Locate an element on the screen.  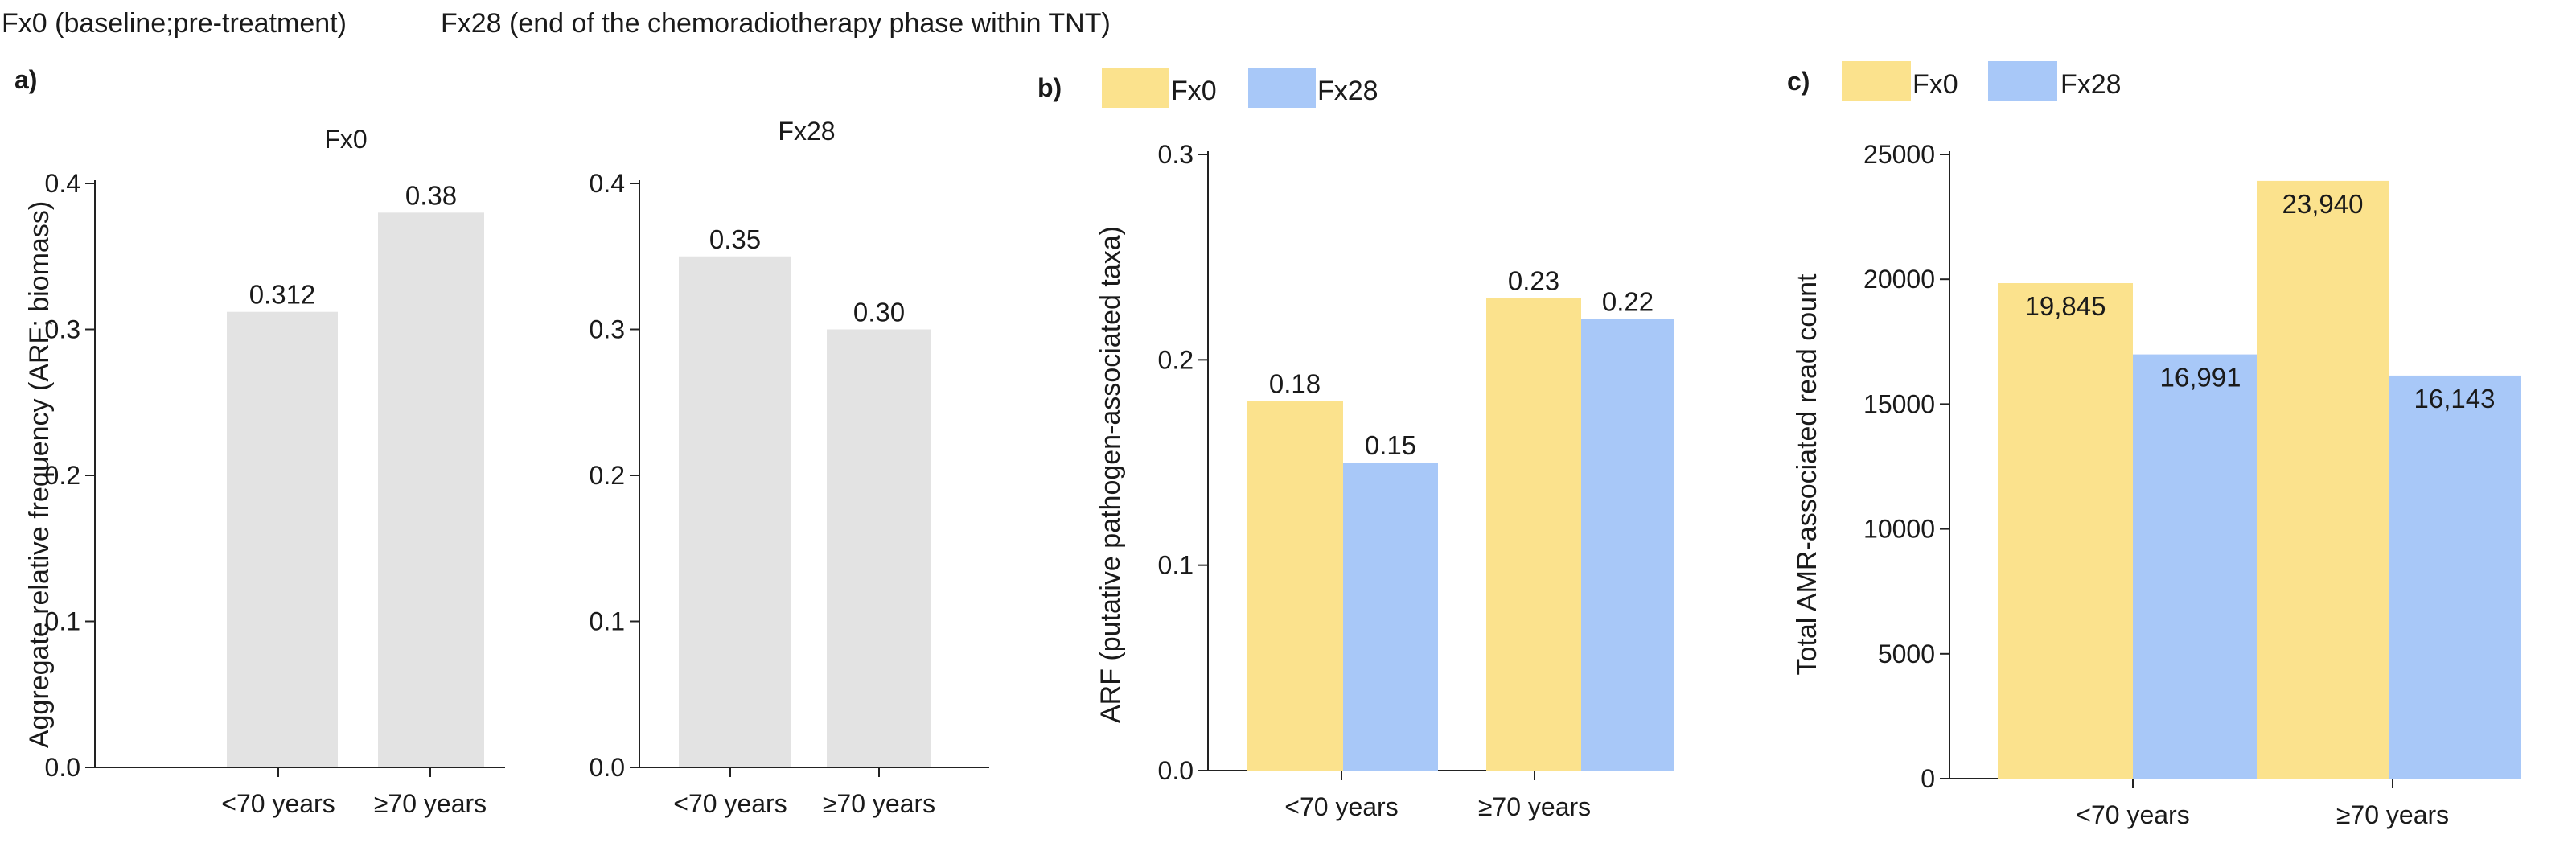
chart-title: Fx28 is located at coordinates (806, 131).